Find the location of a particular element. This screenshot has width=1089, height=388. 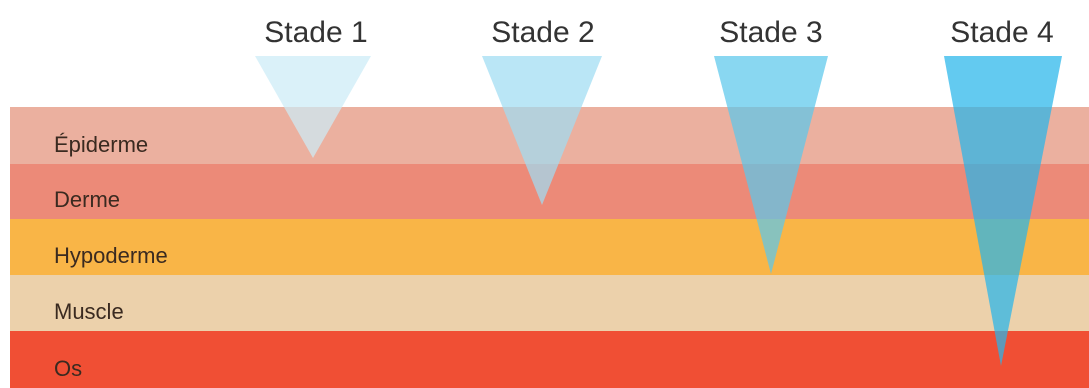

layer-label-os: Os is located at coordinates (68, 368).